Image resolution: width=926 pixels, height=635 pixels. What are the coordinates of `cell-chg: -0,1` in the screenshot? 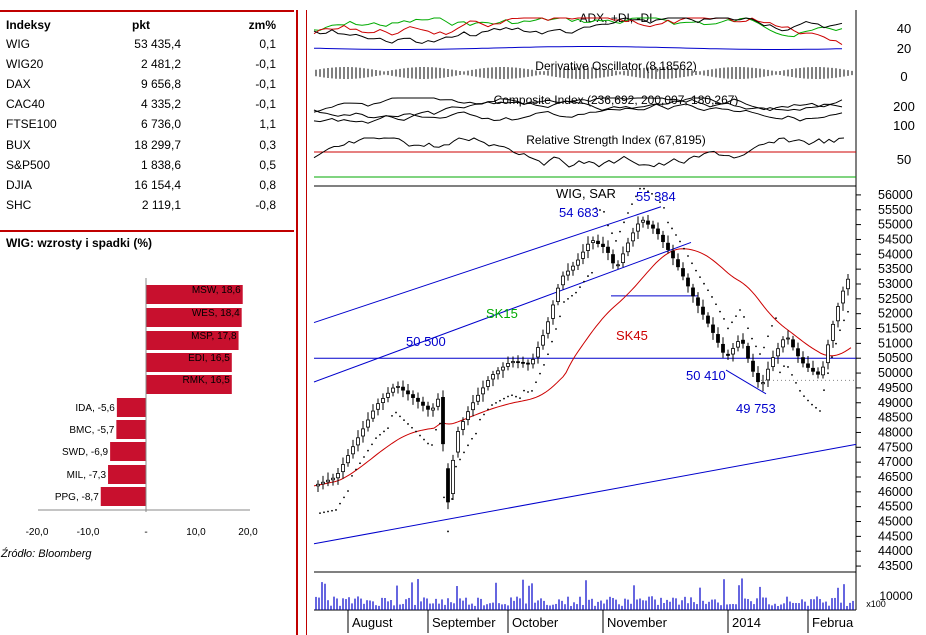 It's located at (265, 64).